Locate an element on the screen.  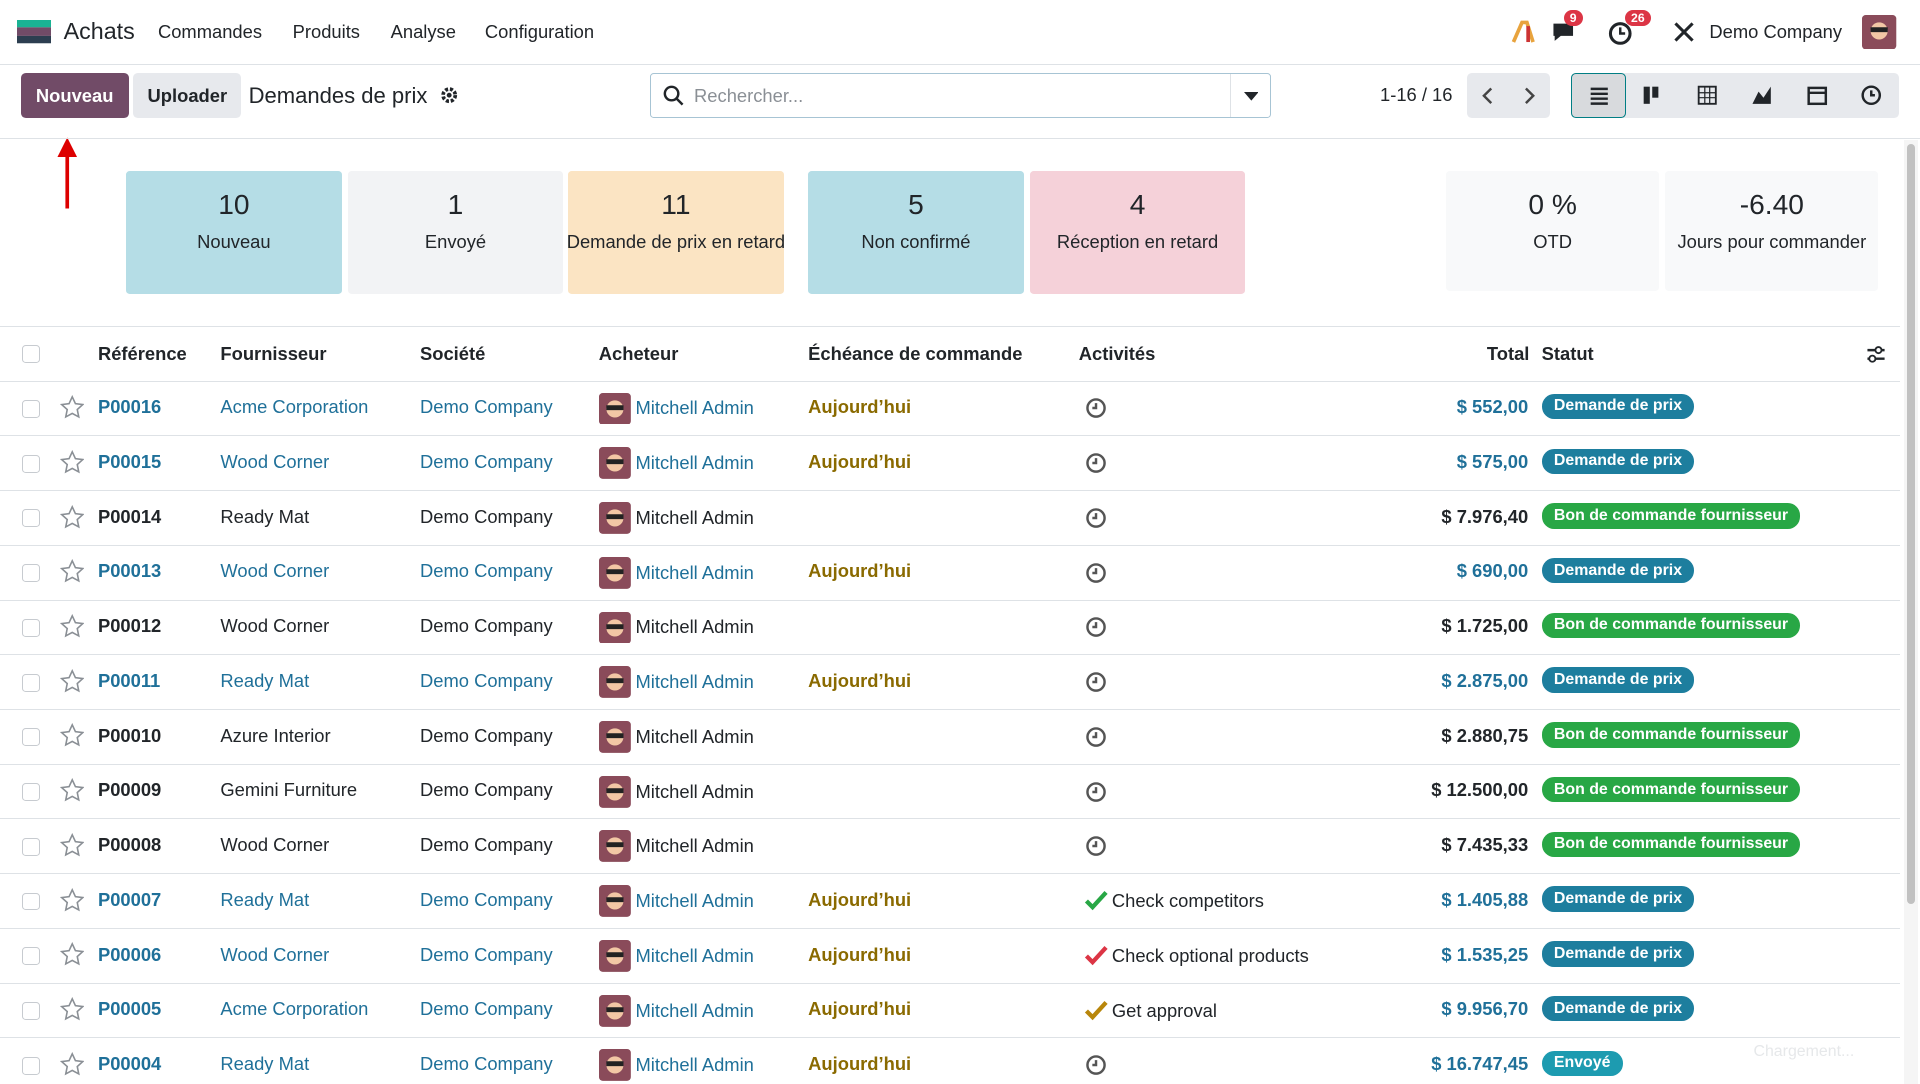
total: $ 7.976,40 is located at coordinates (1485, 516).